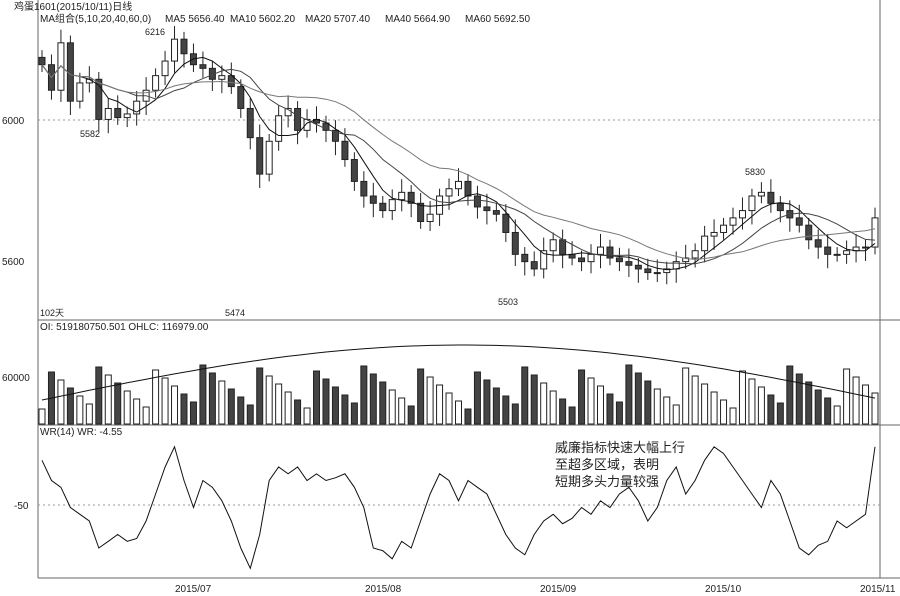 This screenshot has height=596, width=900. I want to click on annotation-5474: 5474, so click(235, 313).